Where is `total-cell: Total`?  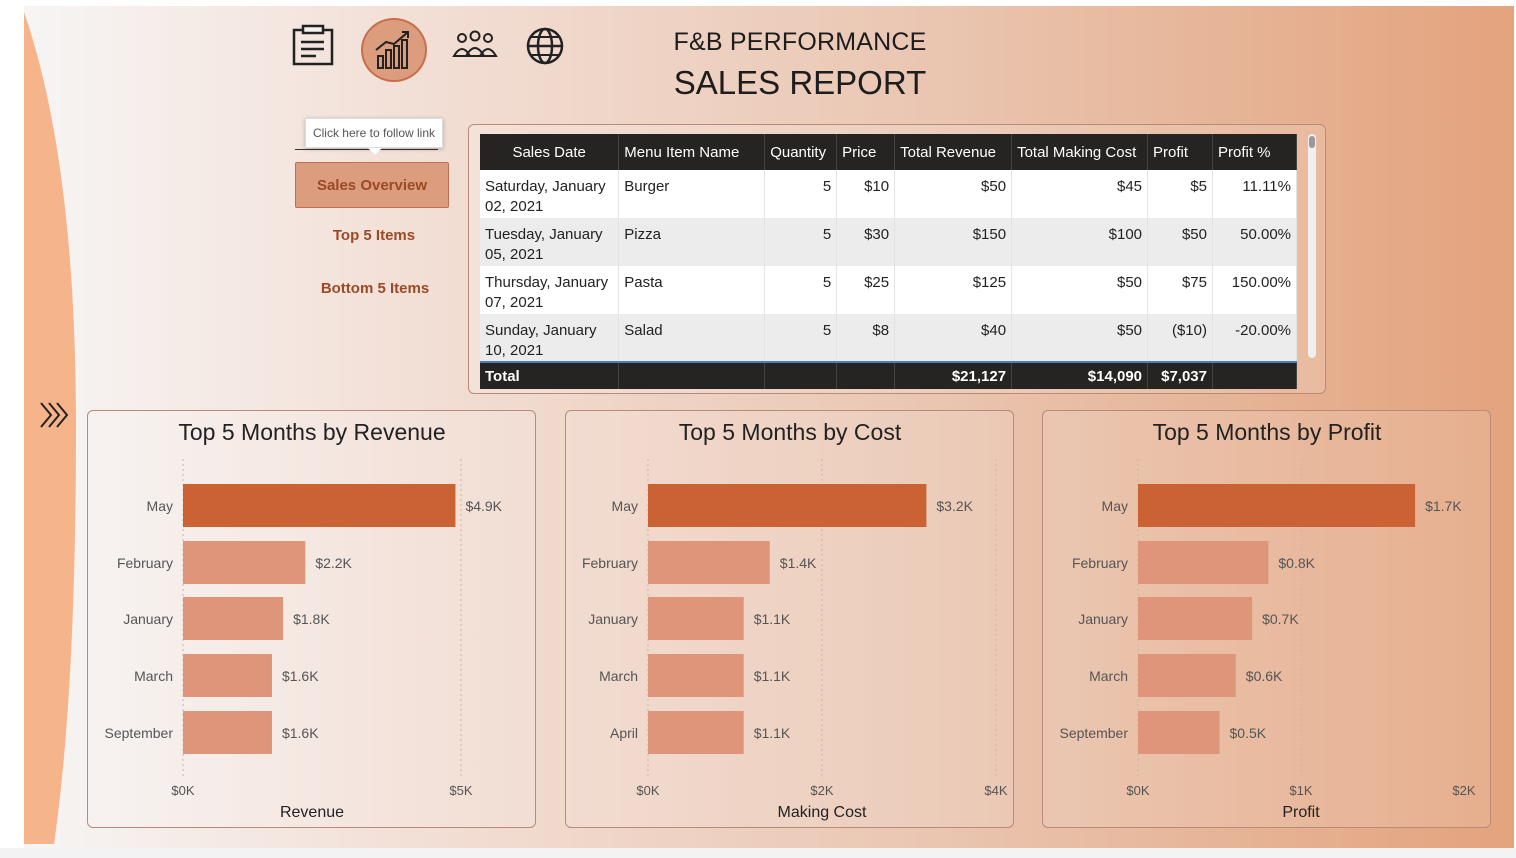 total-cell: Total is located at coordinates (550, 375).